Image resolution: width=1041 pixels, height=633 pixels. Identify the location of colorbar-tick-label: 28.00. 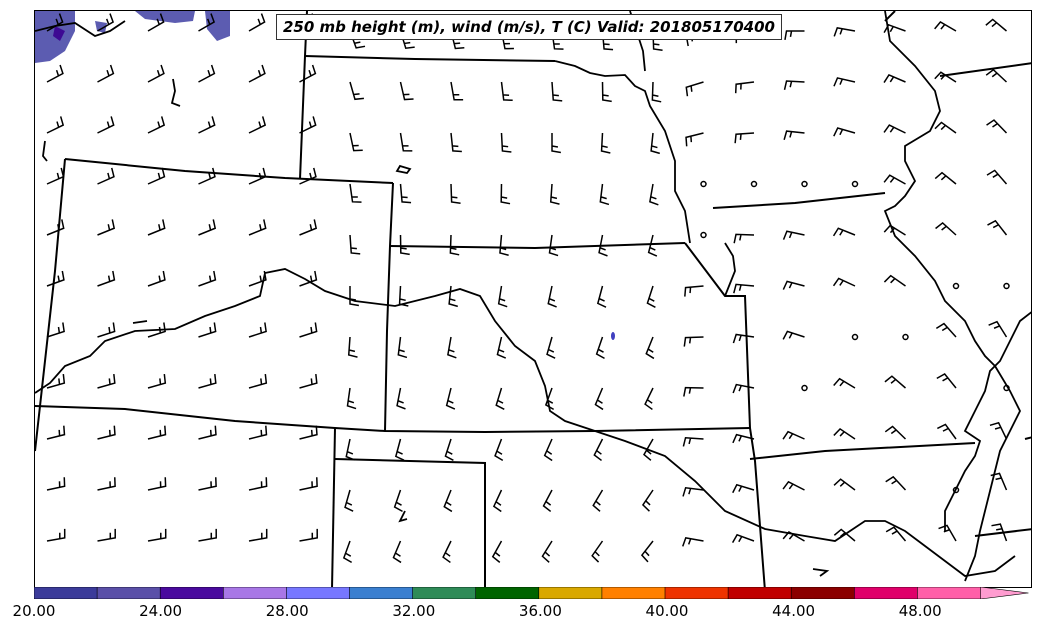
(287, 611).